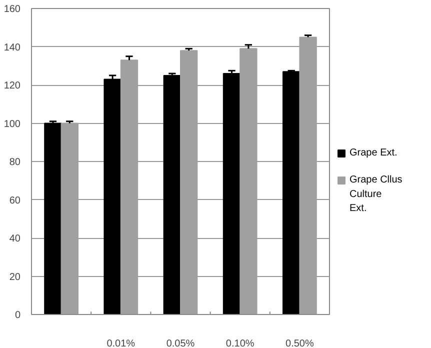  I want to click on legend-label: Grape Ext., so click(374, 153).